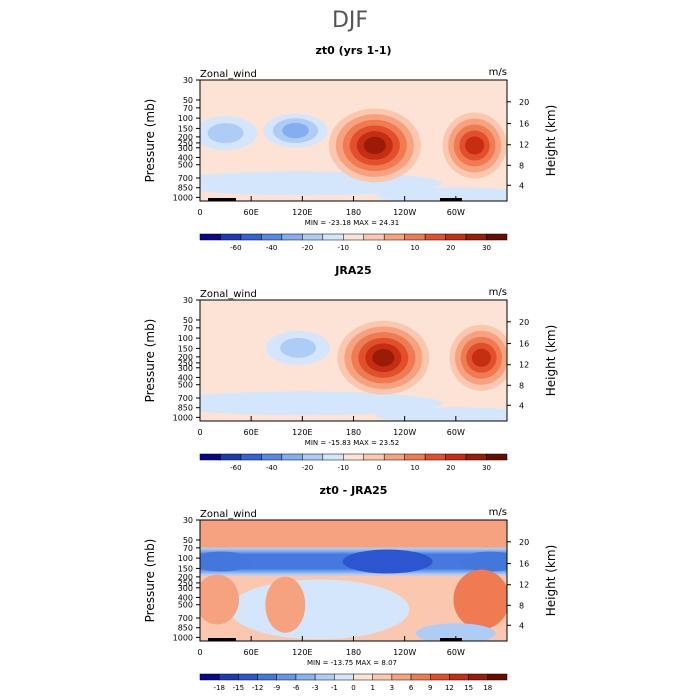 The width and height of the screenshot is (700, 700). What do you see at coordinates (353, 50) in the screenshot?
I see `panel-title: zt0 (yrs 1-1)` at bounding box center [353, 50].